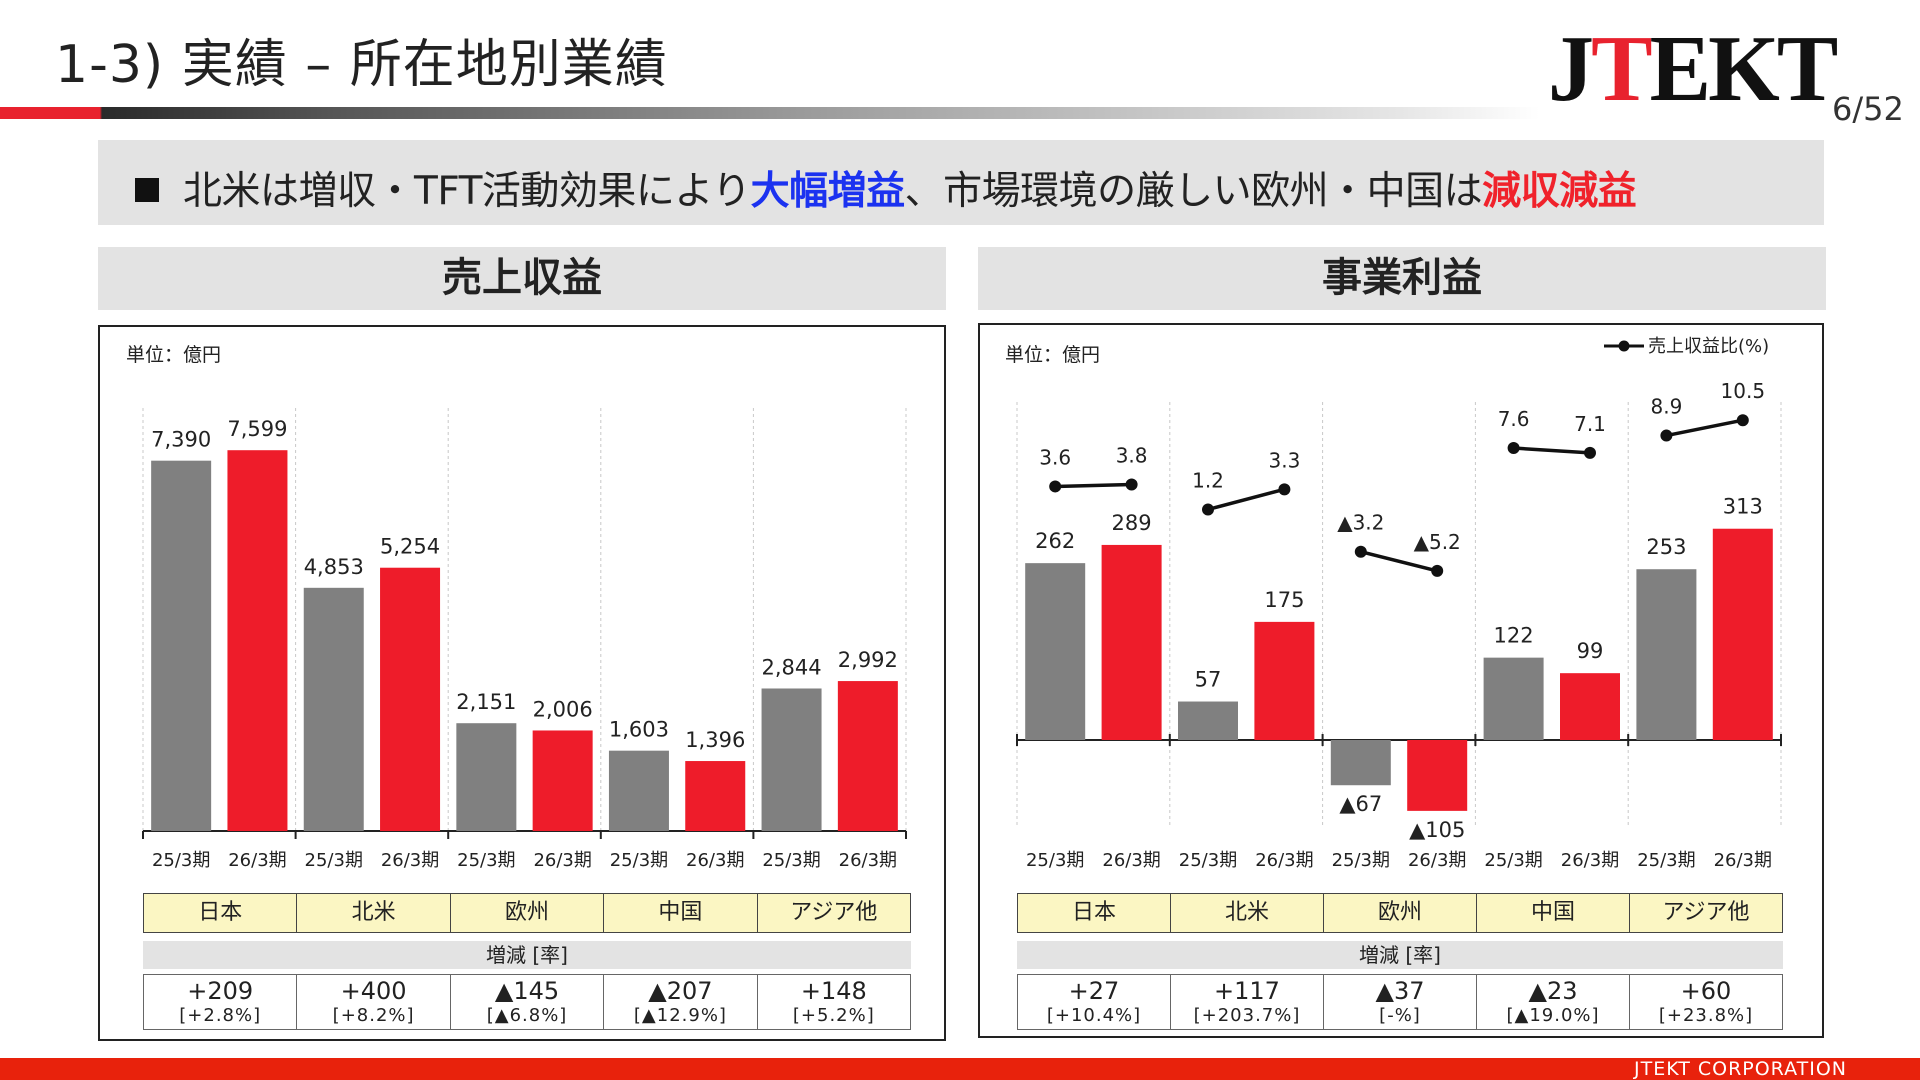 Image resolution: width=1920 pixels, height=1080 pixels. Describe the element at coordinates (527, 1015) in the screenshot. I see `change-rate: [▲6.8%]` at that location.